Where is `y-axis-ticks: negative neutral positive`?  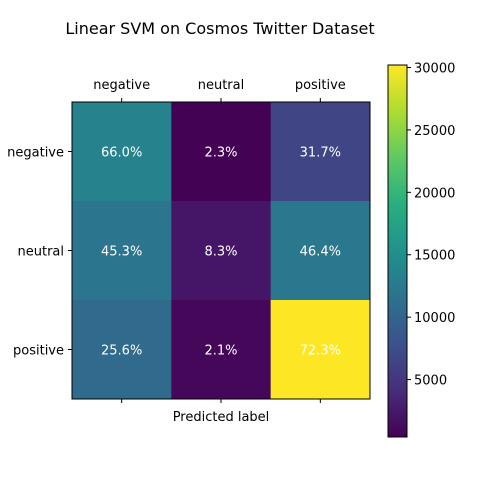 y-axis-ticks: negative neutral positive is located at coordinates (39, 252).